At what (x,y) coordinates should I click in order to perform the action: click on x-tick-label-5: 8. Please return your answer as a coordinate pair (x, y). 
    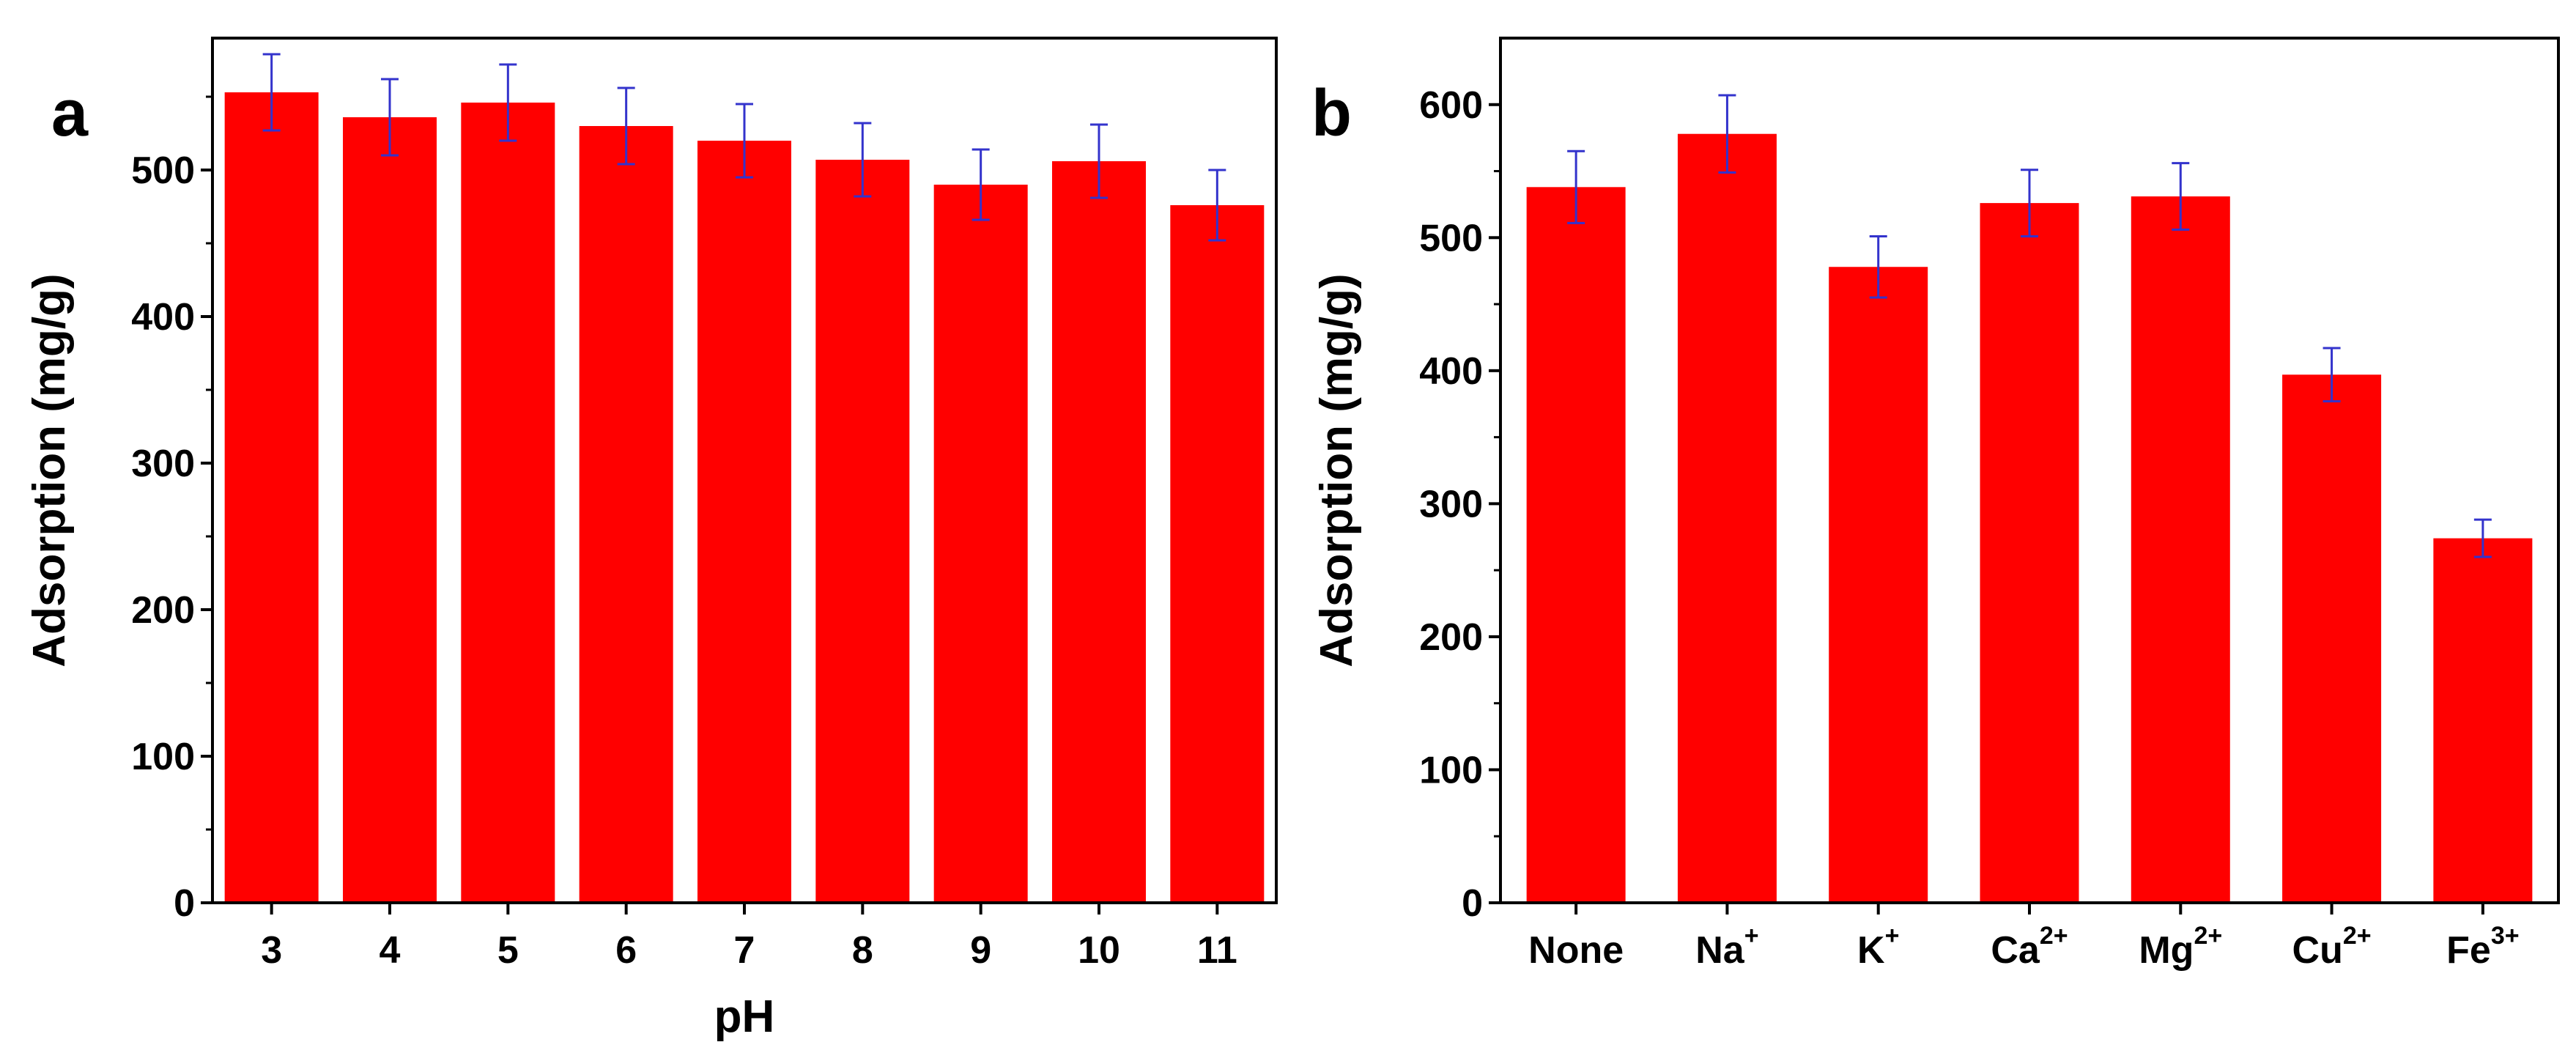
    Looking at the image, I should click on (862, 951).